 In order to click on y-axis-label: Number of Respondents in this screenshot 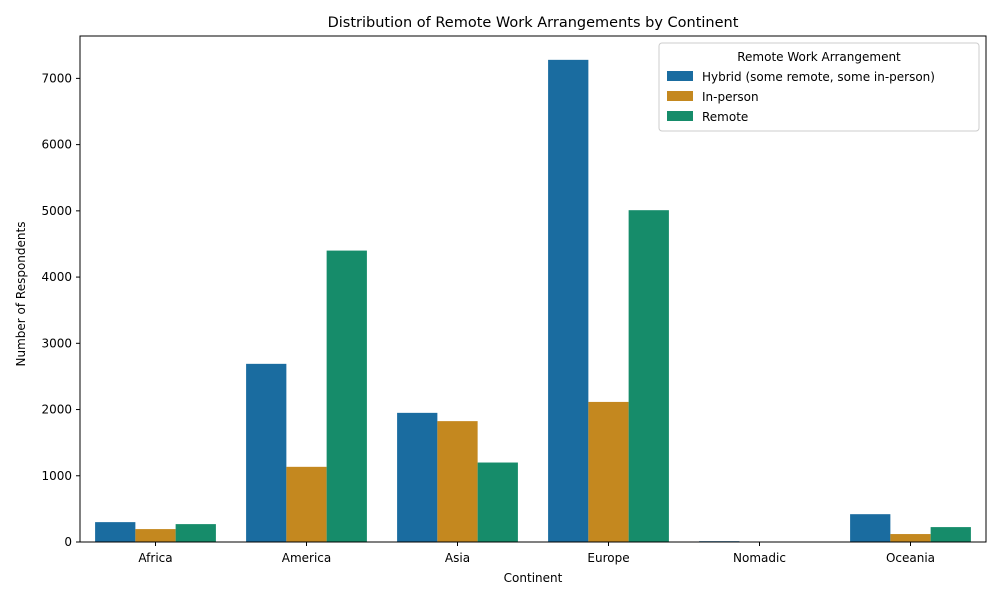, I will do `click(21, 294)`.